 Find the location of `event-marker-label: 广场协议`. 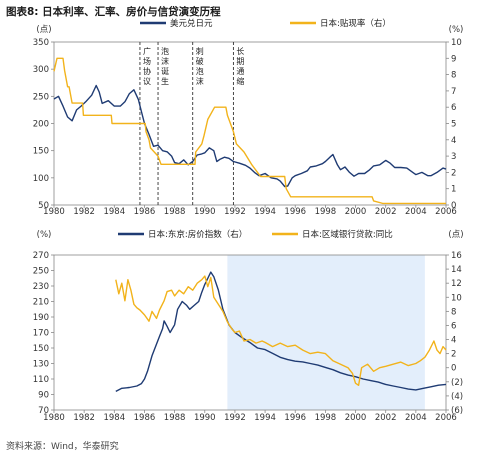

event-marker-label: 广场协议 is located at coordinates (147, 66).